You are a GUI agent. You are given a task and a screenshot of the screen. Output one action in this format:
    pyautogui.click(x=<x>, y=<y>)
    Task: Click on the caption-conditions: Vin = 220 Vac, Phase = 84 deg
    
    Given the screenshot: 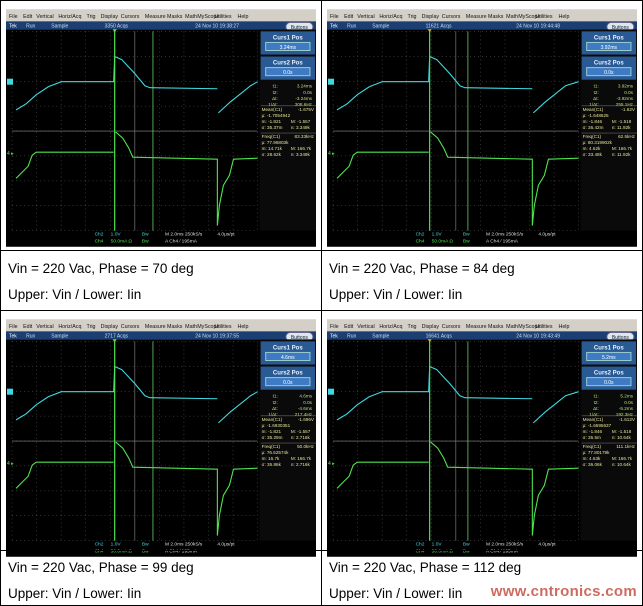 What is the action you would take?
    pyautogui.click(x=422, y=268)
    